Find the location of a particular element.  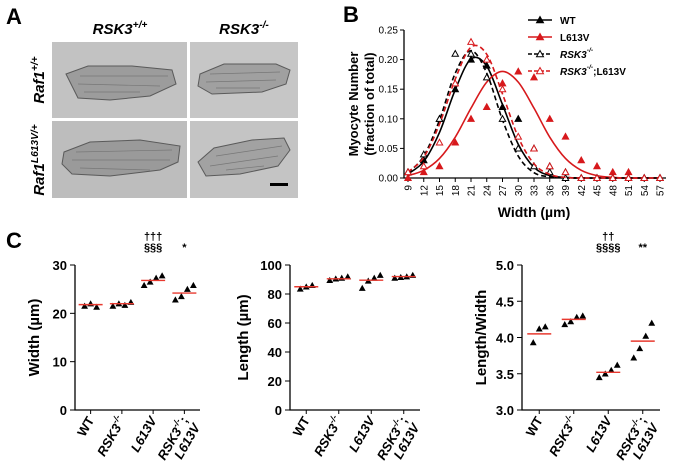

label-part: L613V/+ is located at coordinates (35, 143).